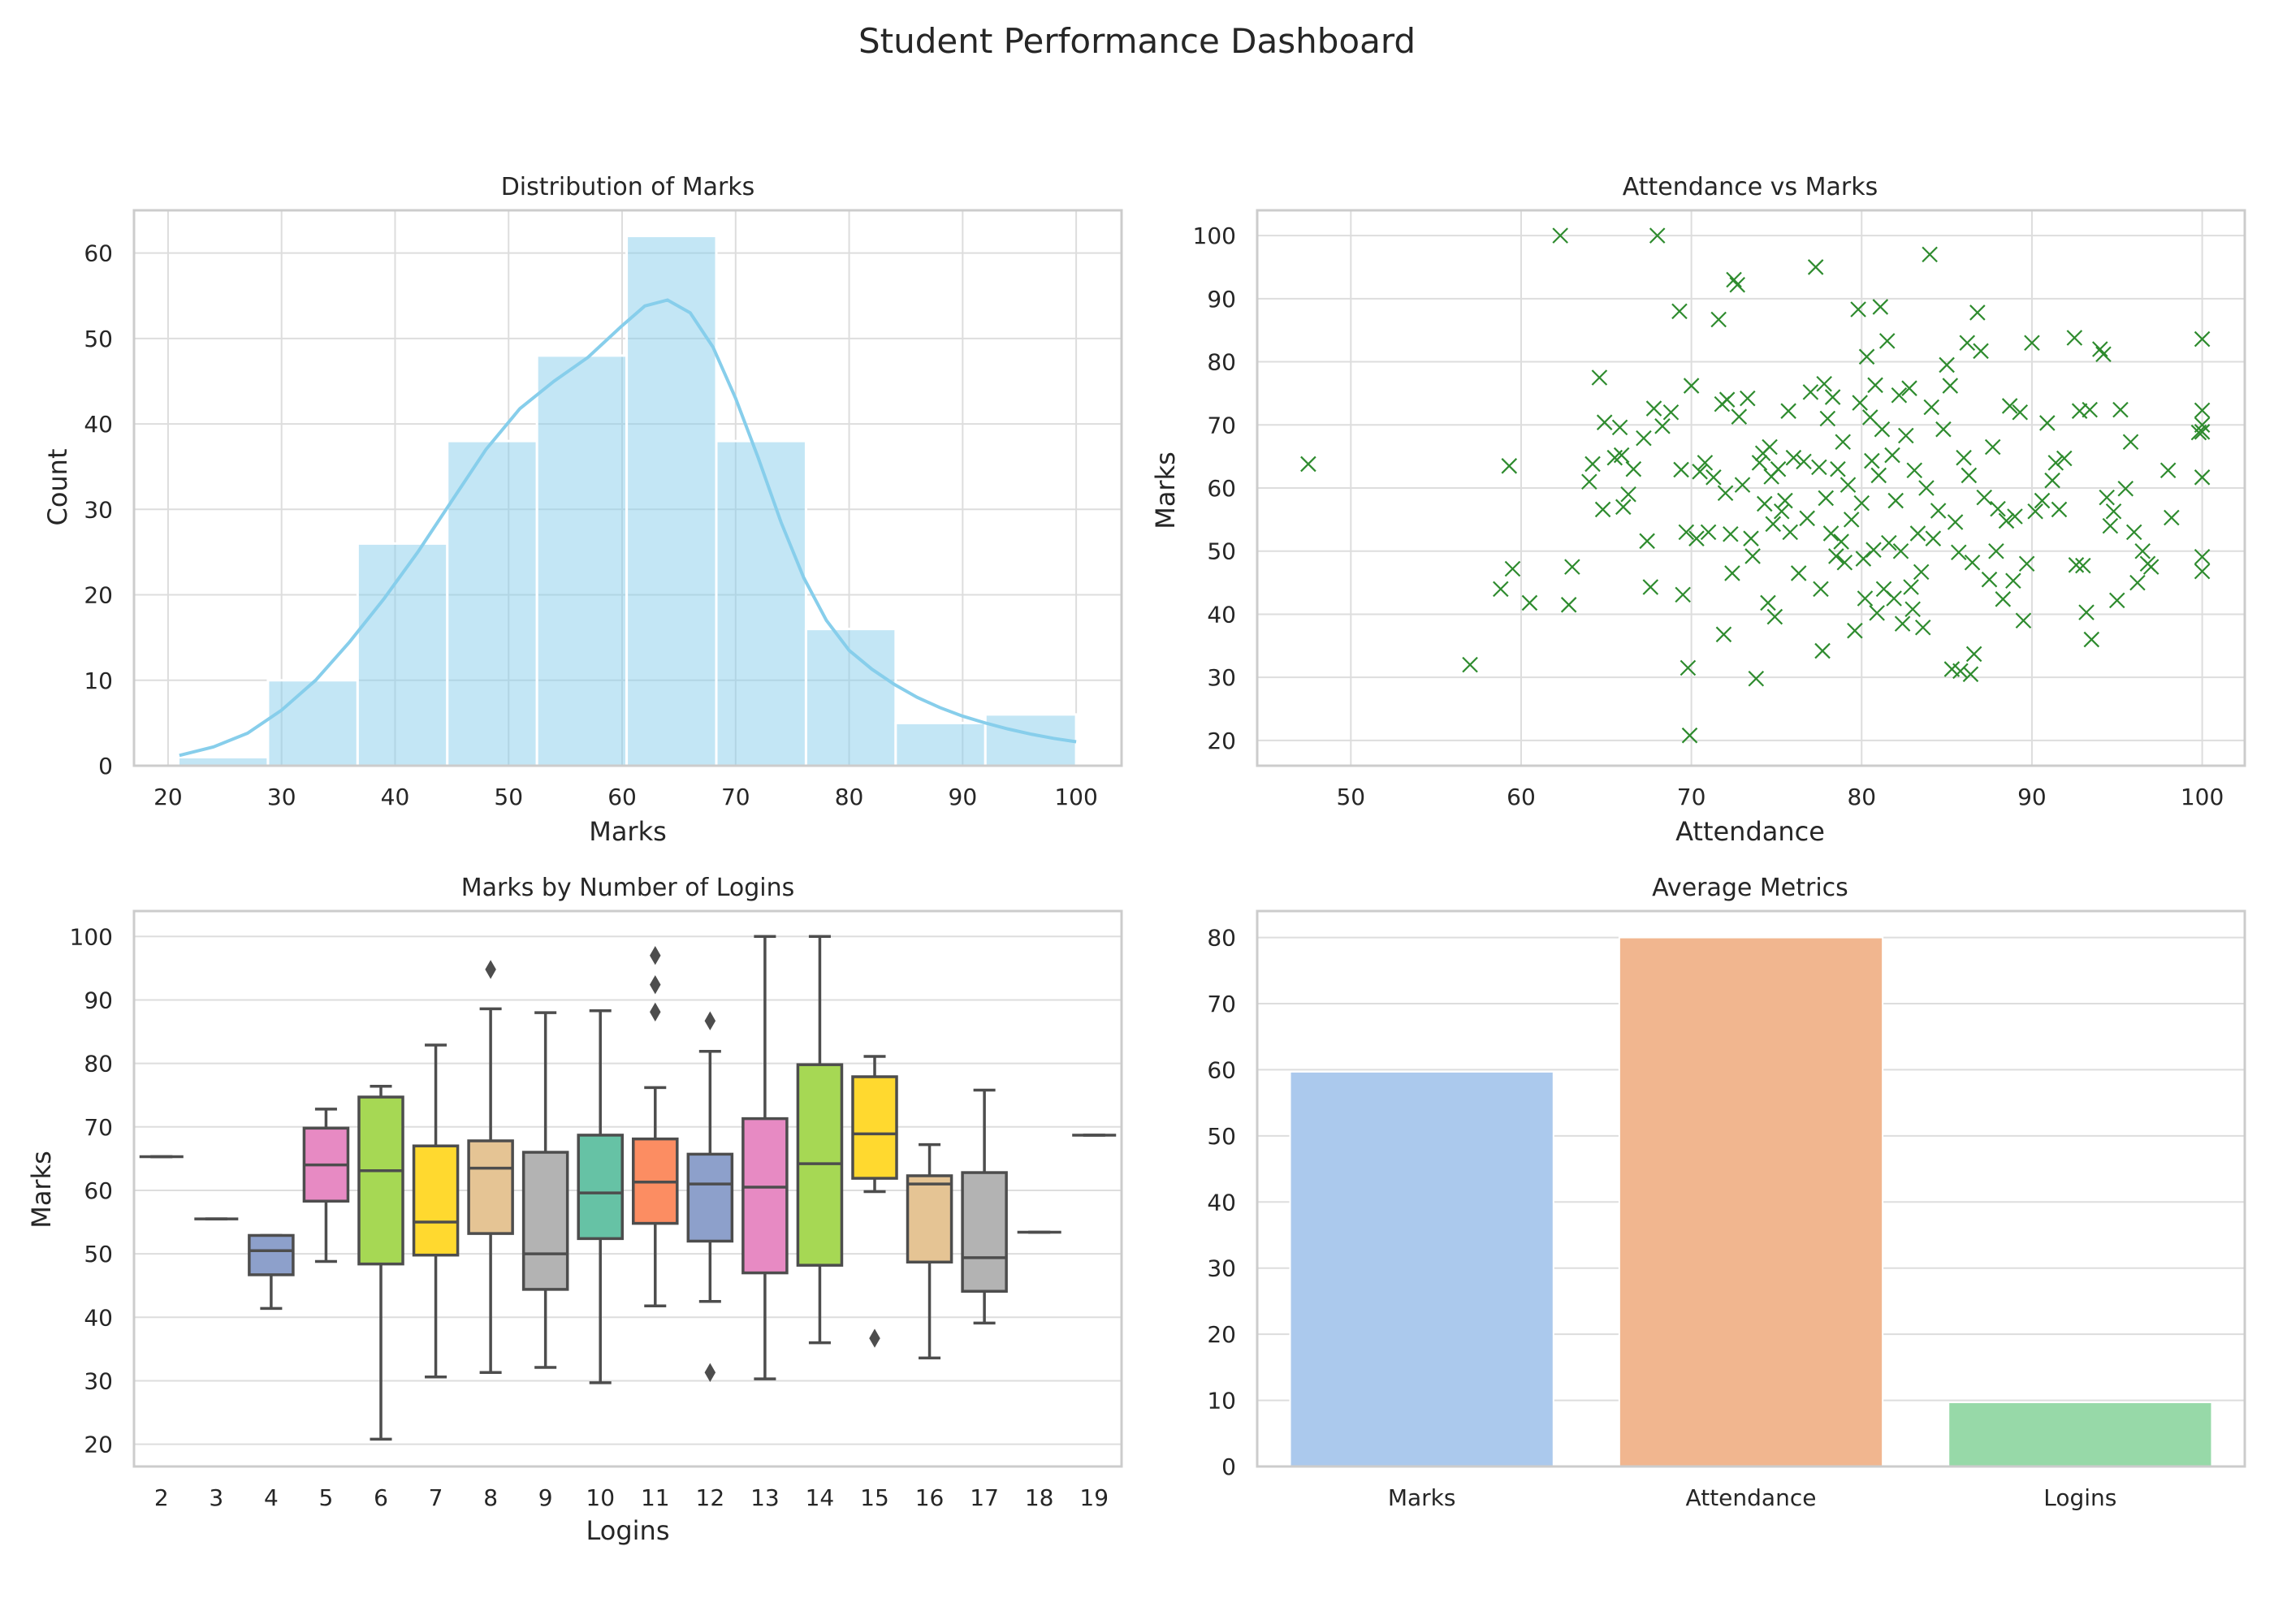 The width and height of the screenshot is (2274, 1624). I want to click on box-x-tick-label: 2, so click(161, 1497).